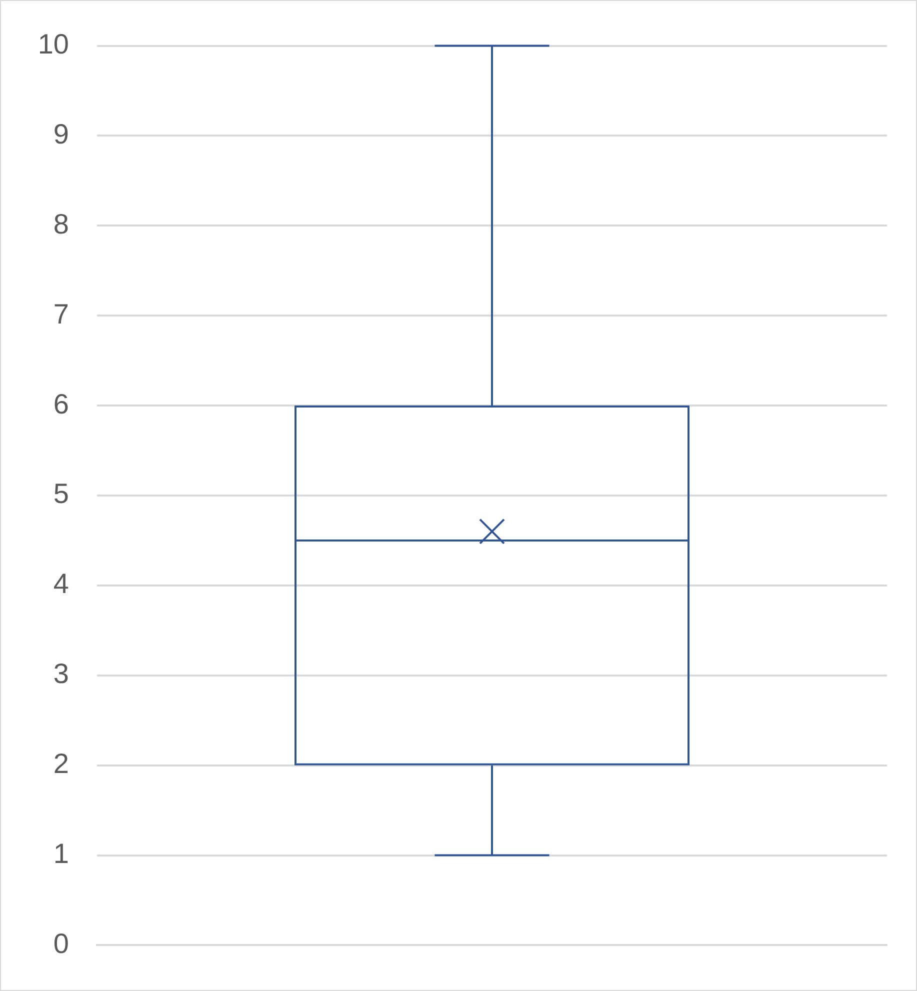 The width and height of the screenshot is (917, 991). I want to click on y-tick-label: 1, so click(61, 853).